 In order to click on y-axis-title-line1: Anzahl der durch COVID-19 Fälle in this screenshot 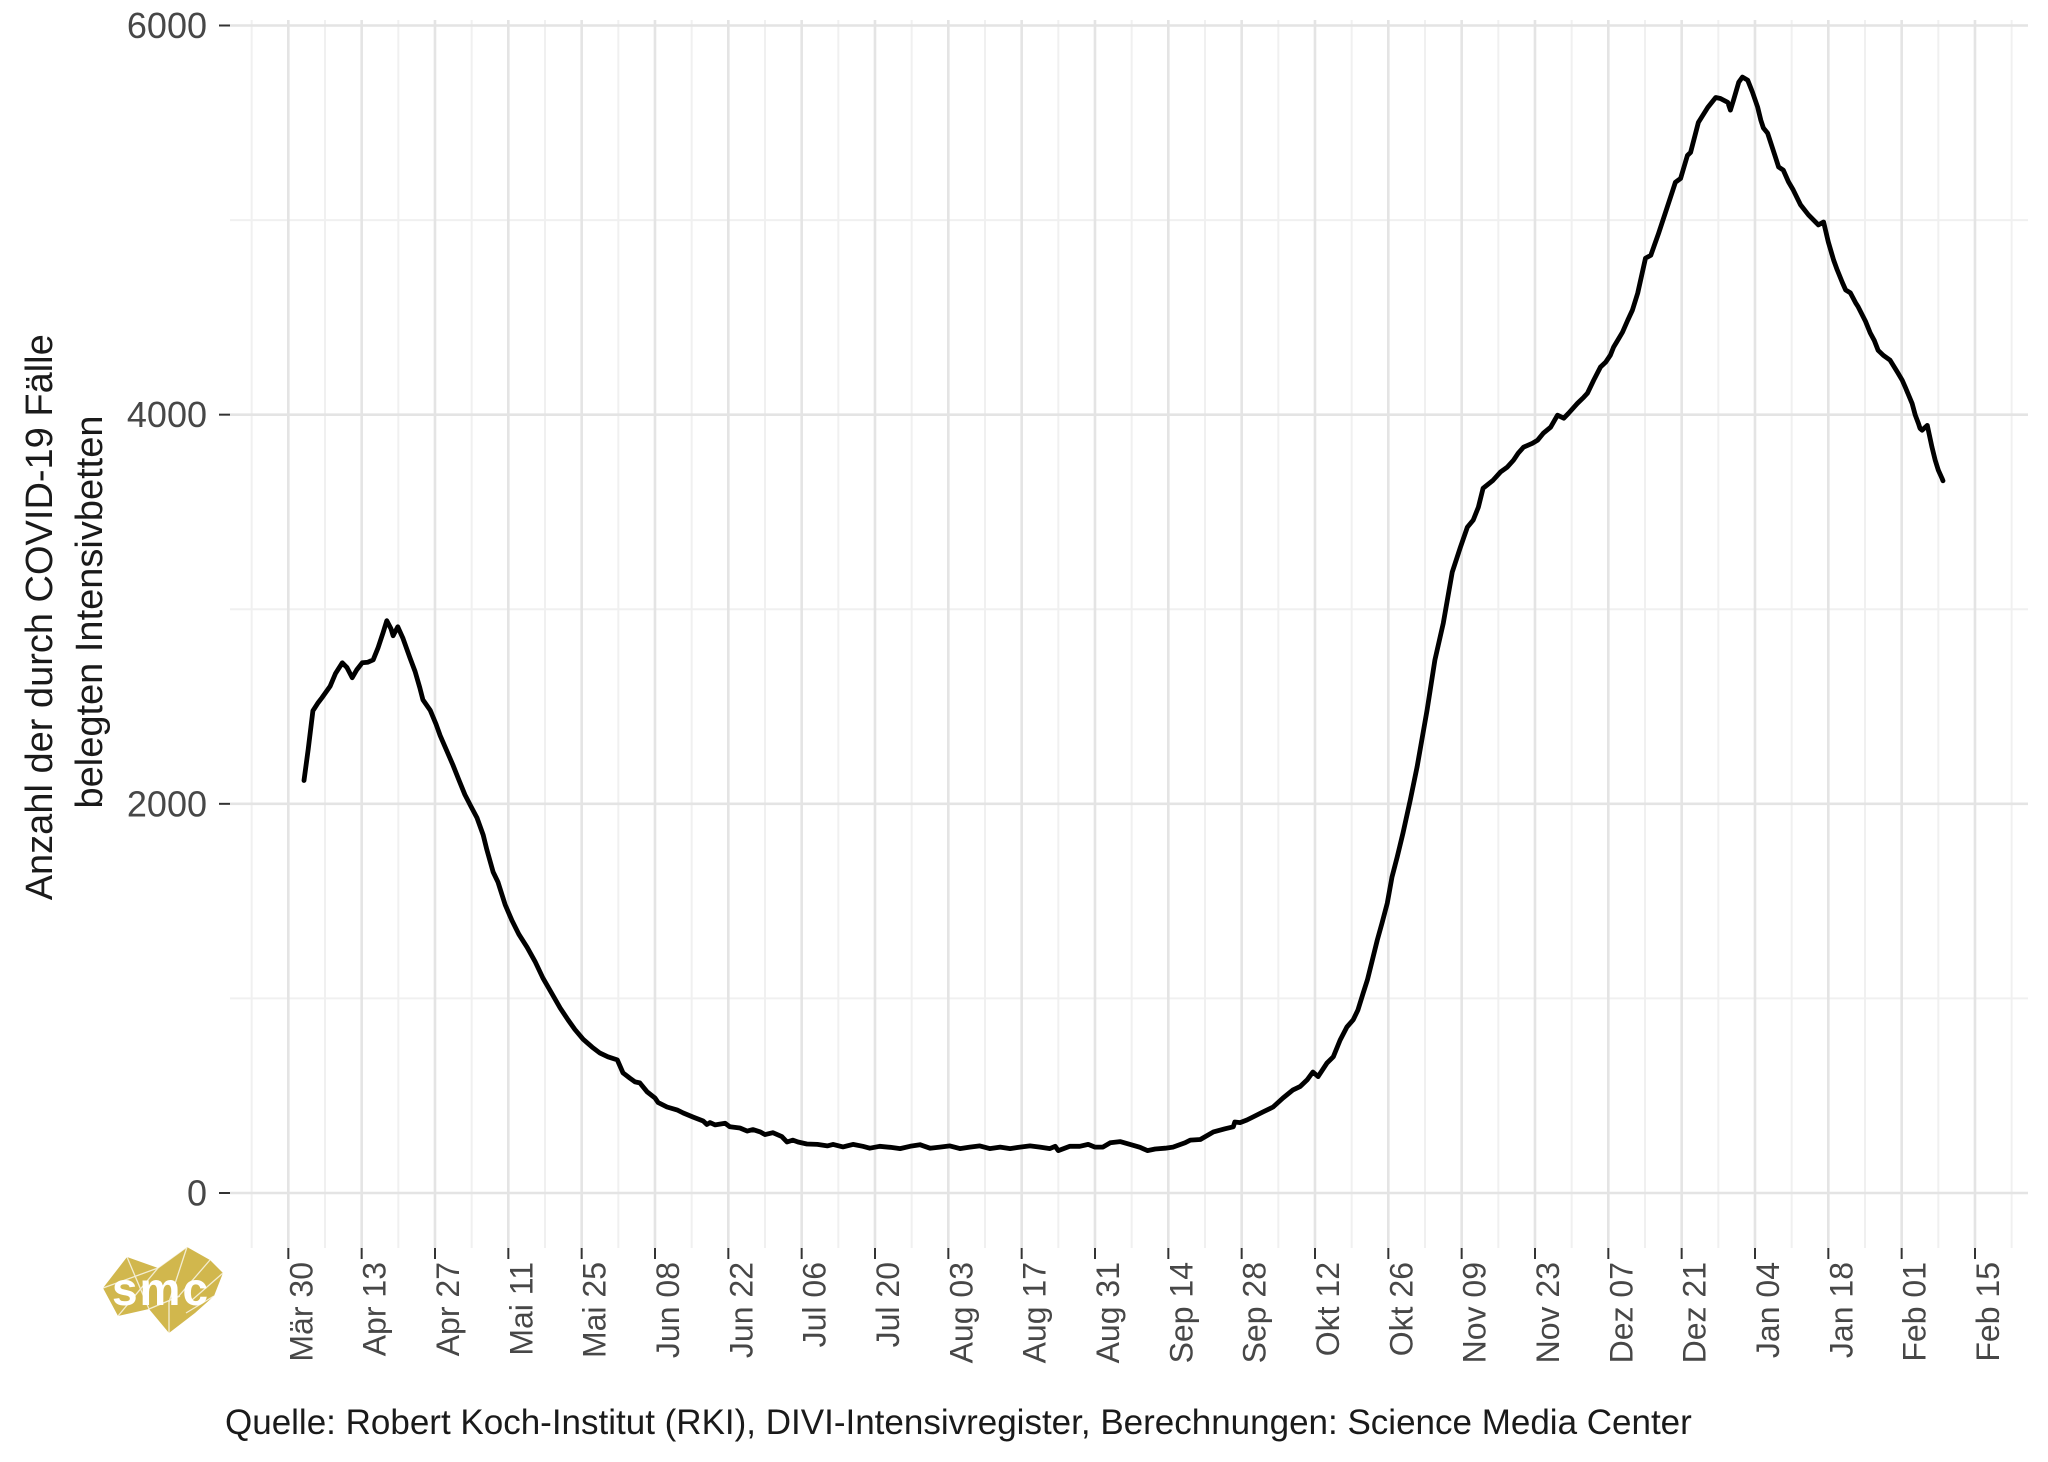, I will do `click(40, 617)`.